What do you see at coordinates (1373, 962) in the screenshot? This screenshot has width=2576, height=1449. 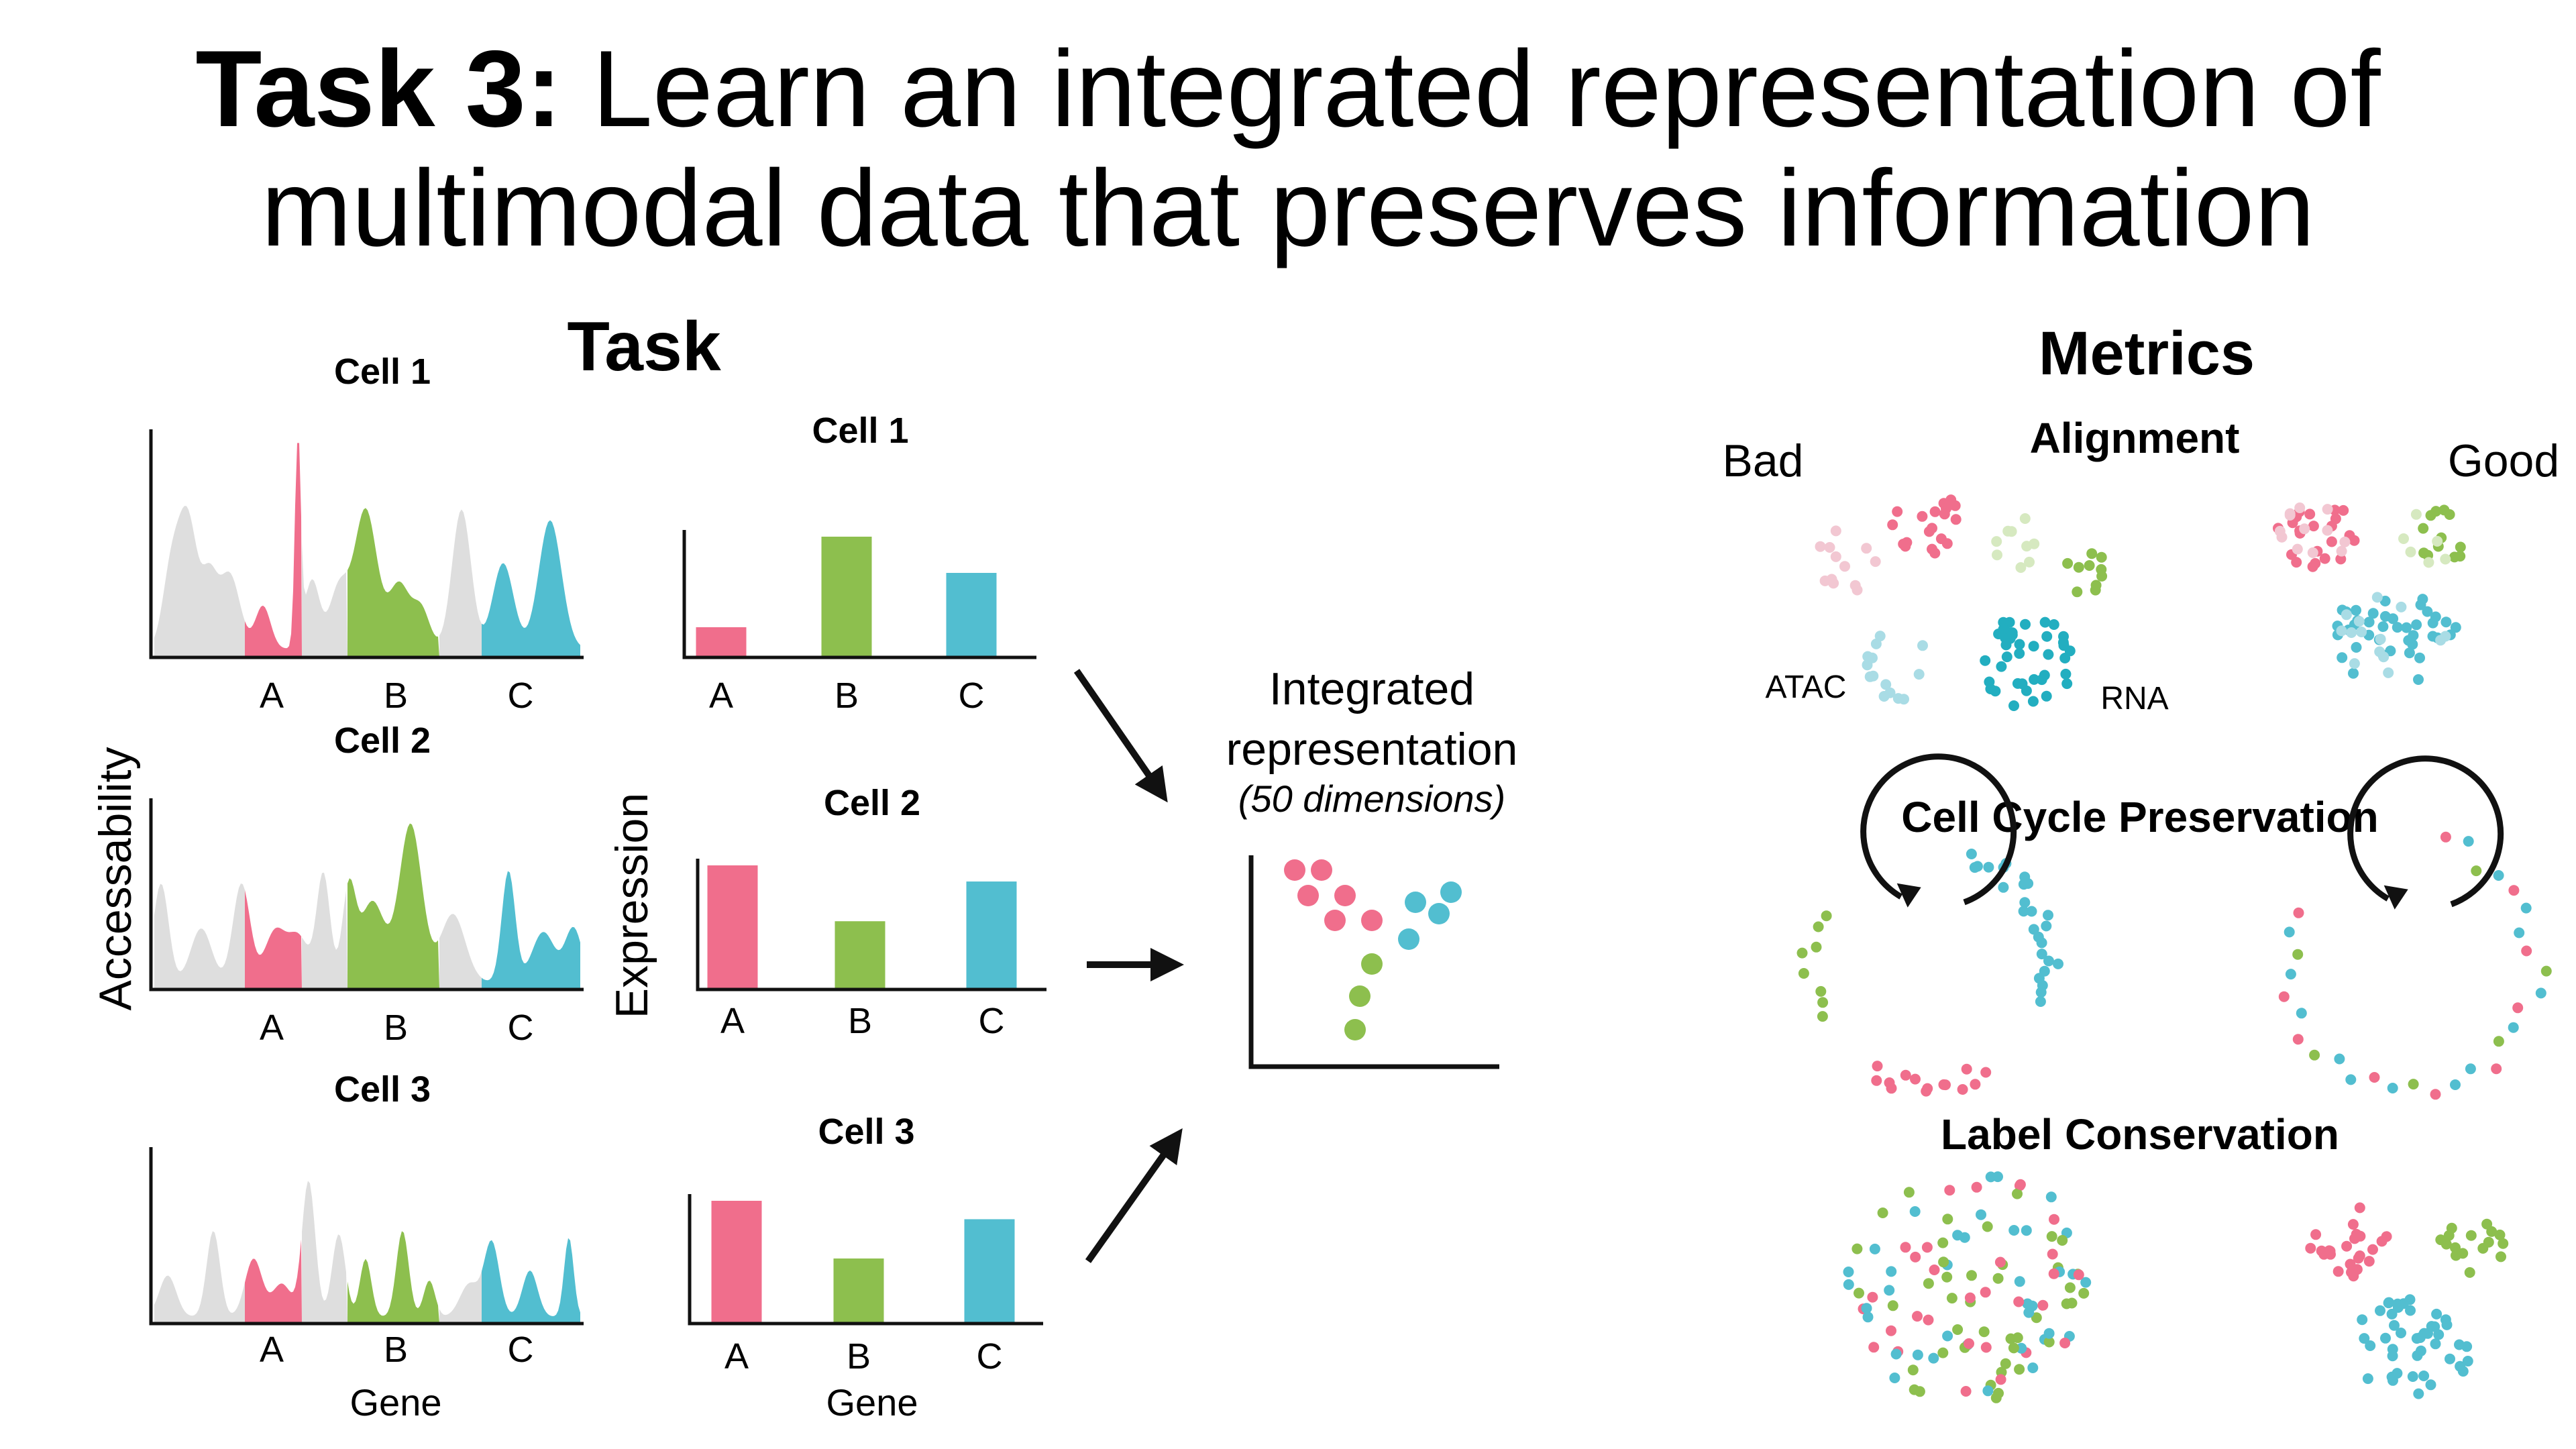 I see `integrated-plot-axes` at bounding box center [1373, 962].